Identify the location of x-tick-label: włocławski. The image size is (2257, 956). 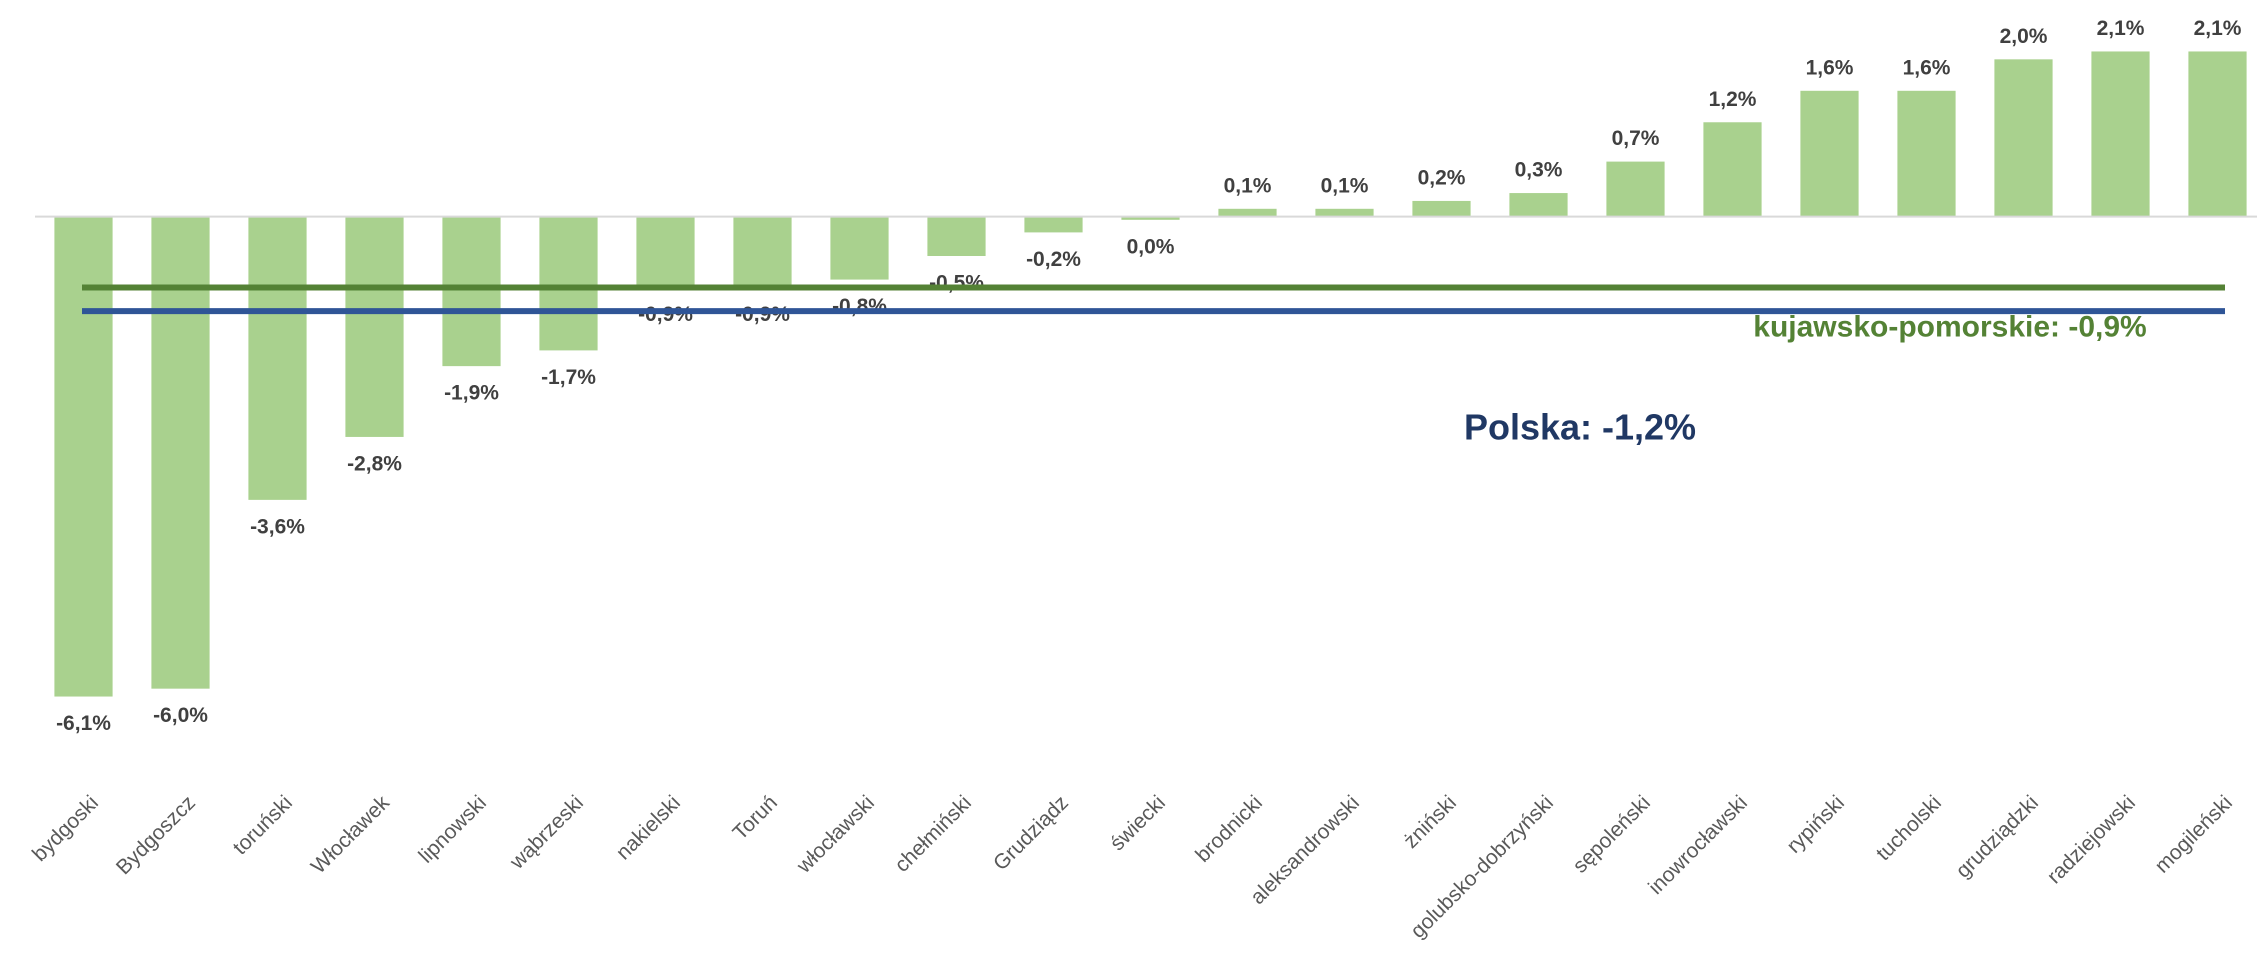
(835, 834).